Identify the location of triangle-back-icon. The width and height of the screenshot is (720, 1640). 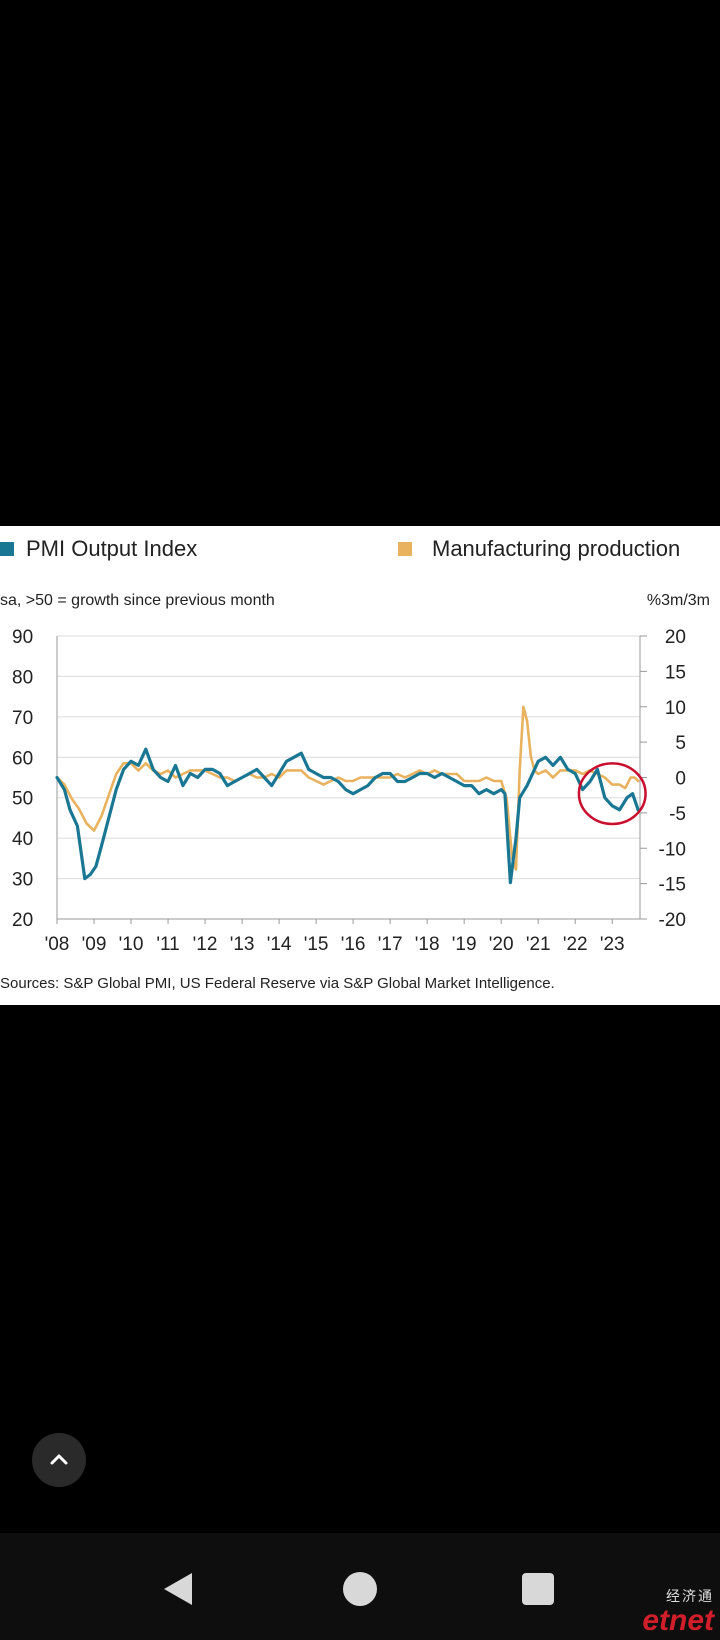
(178, 1589).